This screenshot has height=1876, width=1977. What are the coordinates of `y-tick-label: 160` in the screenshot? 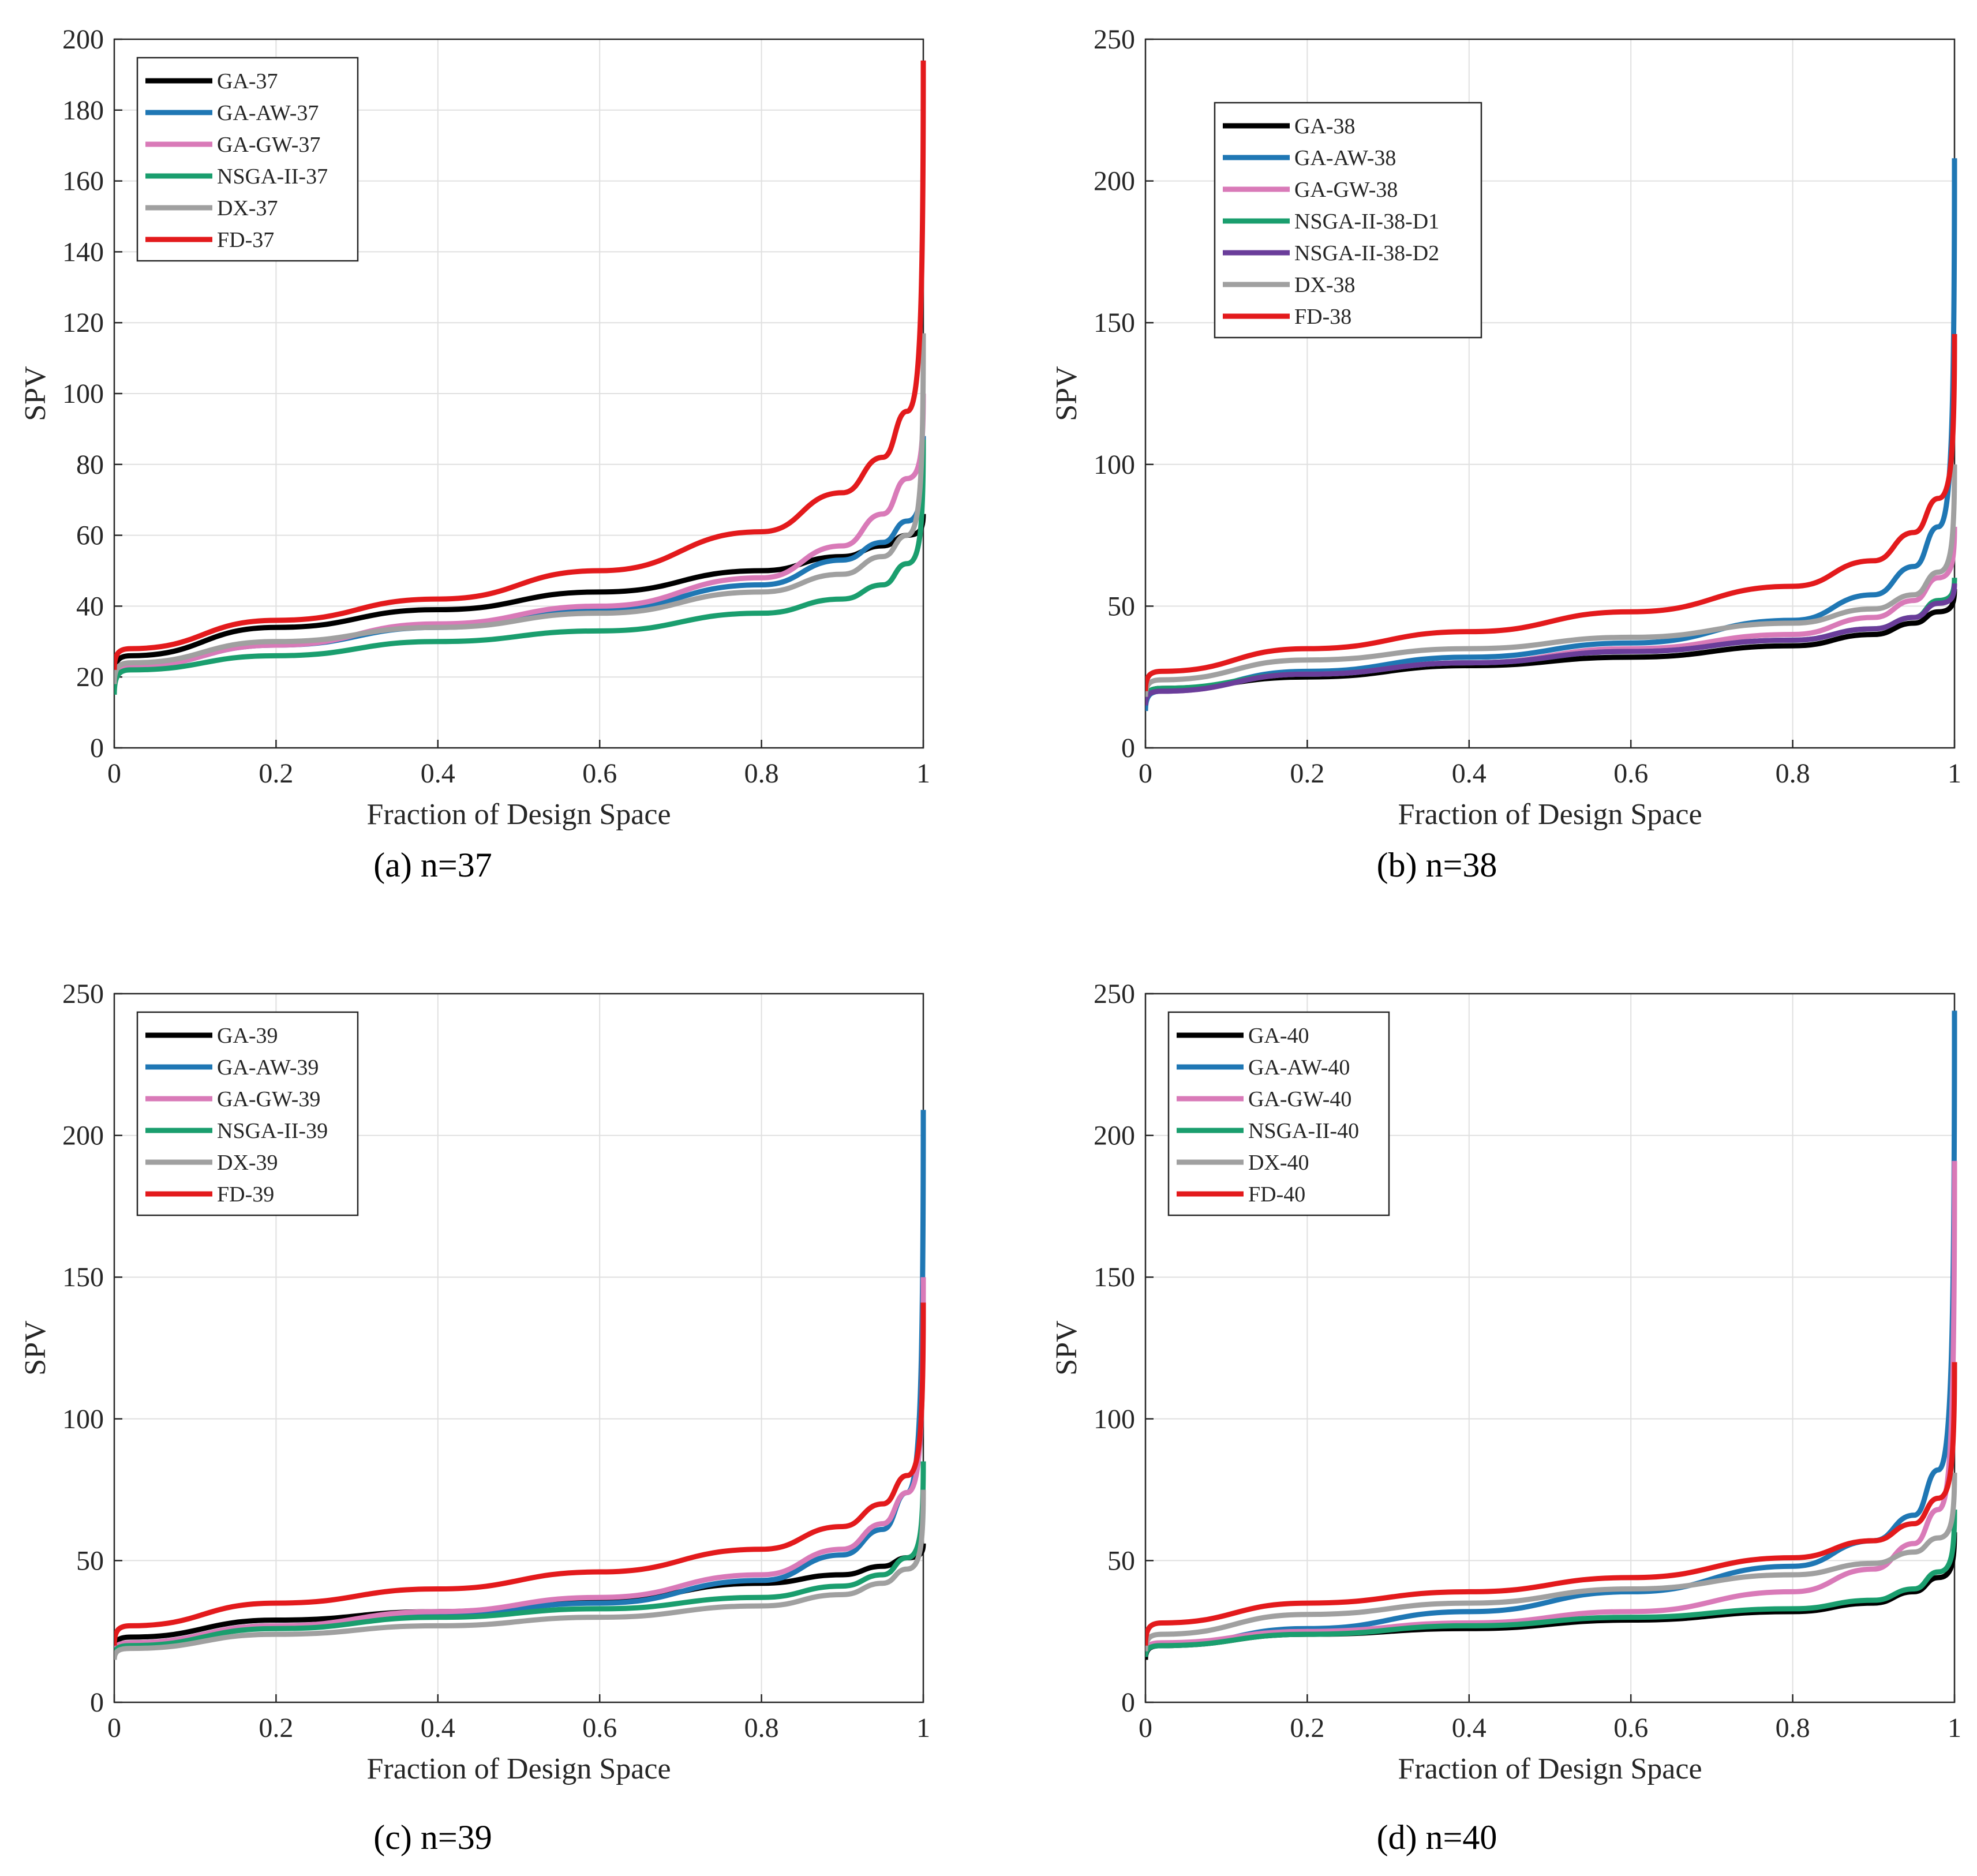 It's located at (83, 181).